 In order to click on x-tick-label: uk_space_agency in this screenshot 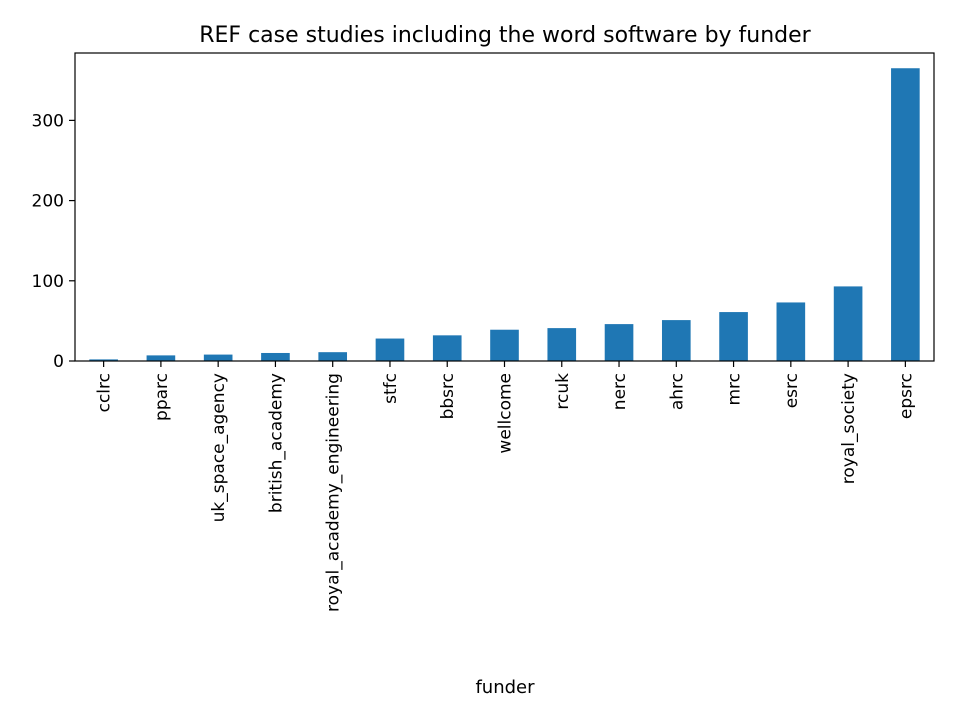, I will do `click(219, 447)`.